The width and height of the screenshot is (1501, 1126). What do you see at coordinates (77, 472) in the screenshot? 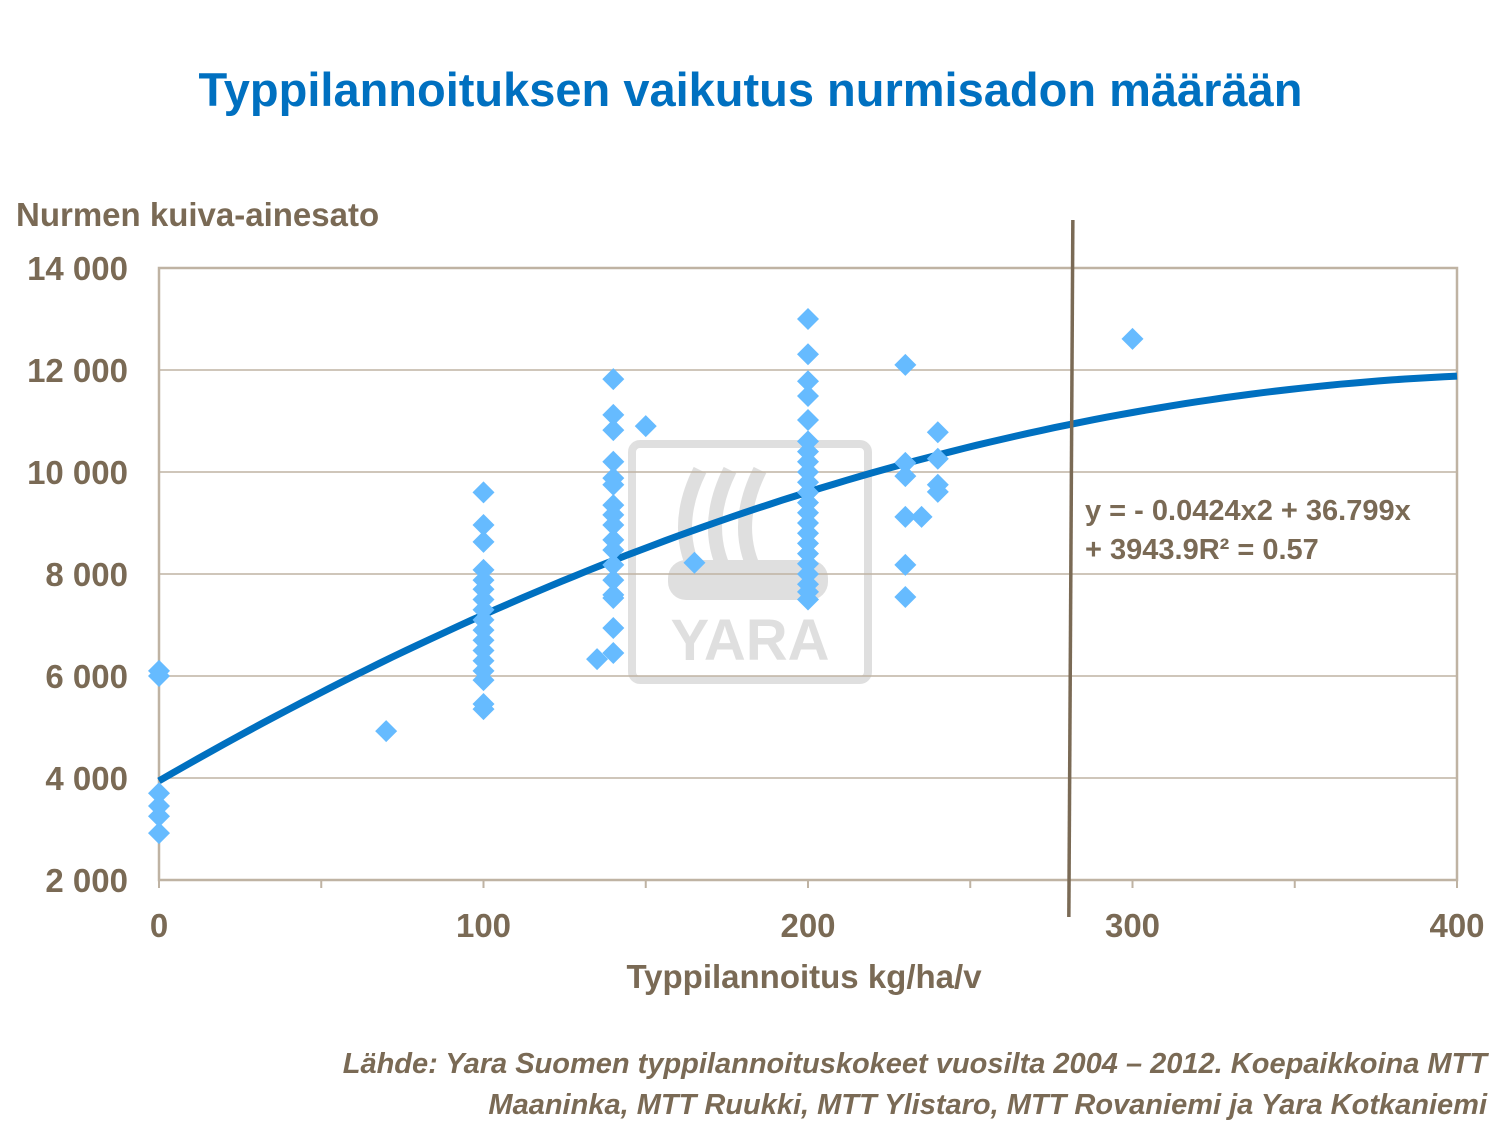
I see `y-tick-label: 10 000` at bounding box center [77, 472].